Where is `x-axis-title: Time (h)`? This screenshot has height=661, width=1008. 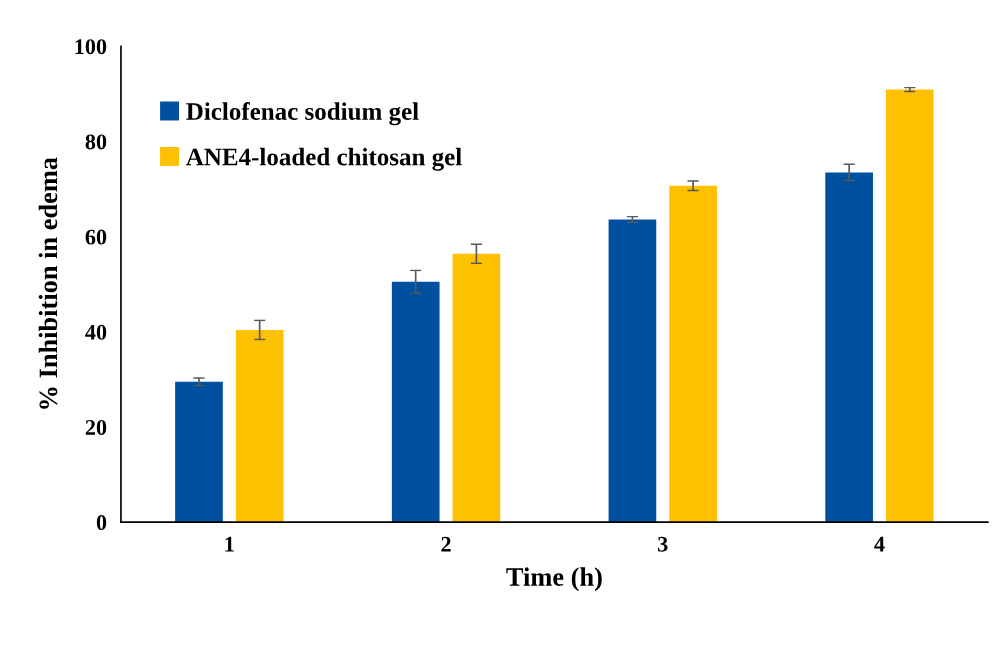
x-axis-title: Time (h) is located at coordinates (554, 579).